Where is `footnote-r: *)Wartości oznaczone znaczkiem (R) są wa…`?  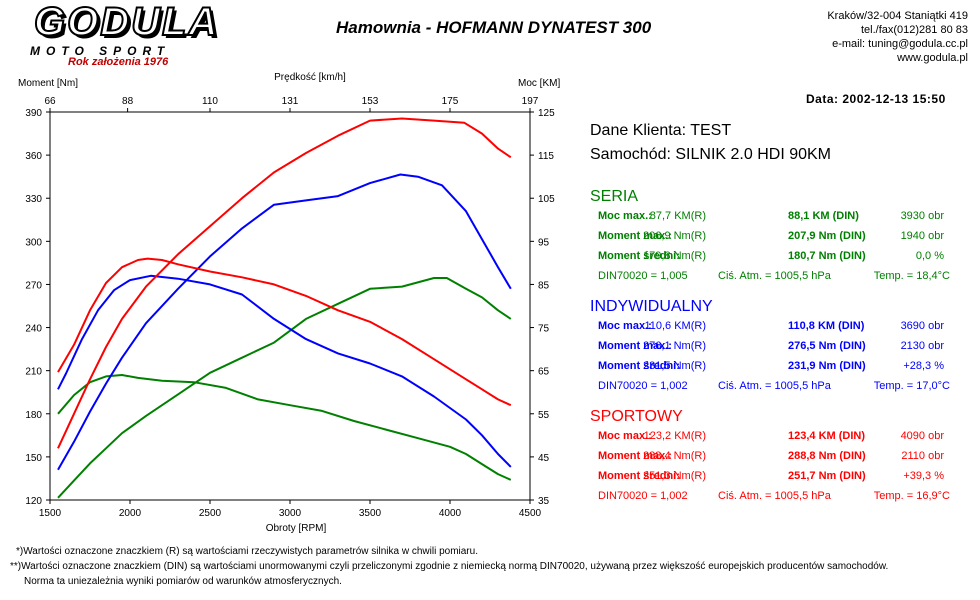
footnote-r: *)Wartości oznaczone znaczkiem (R) są wa… is located at coordinates (247, 551).